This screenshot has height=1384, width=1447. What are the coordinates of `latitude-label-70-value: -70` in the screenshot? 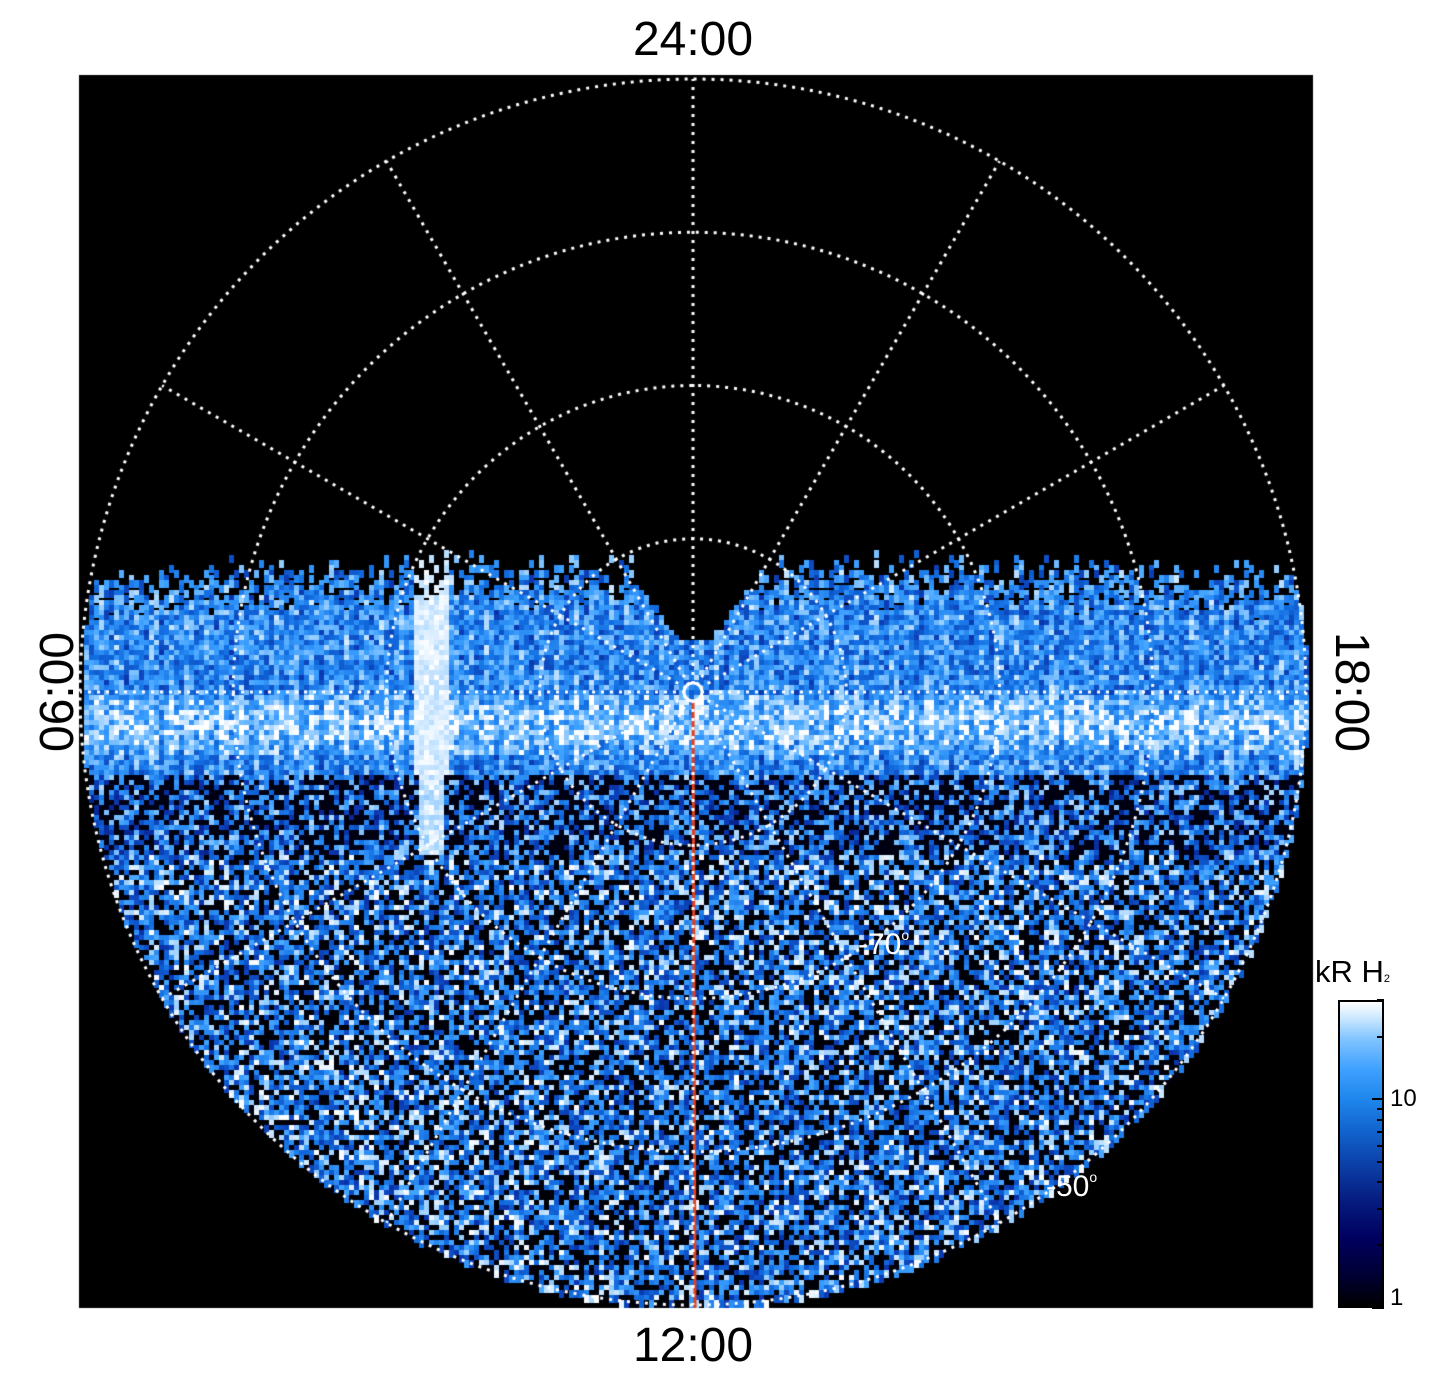 It's located at (880, 944).